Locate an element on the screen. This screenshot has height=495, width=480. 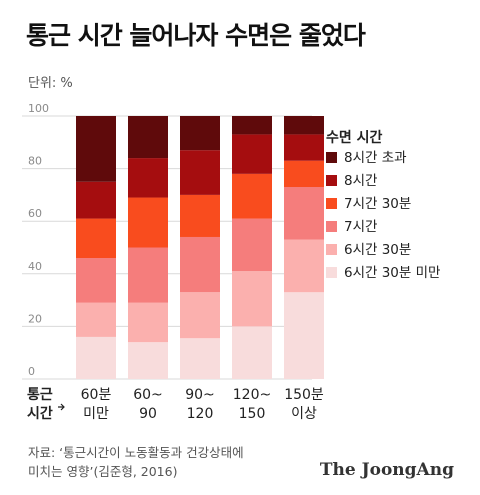
x-tick-label: 120~ is located at coordinates (252, 395).